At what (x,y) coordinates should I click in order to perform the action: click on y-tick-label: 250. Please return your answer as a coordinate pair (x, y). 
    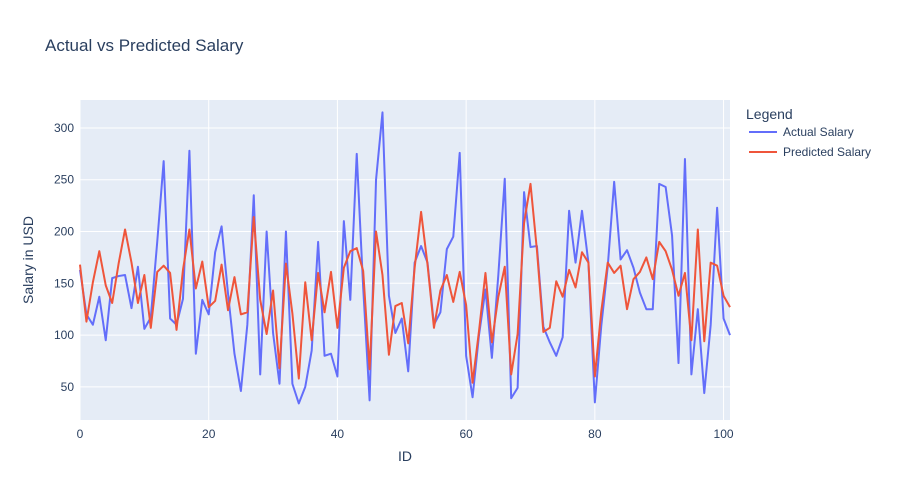
    Looking at the image, I should click on (64, 180).